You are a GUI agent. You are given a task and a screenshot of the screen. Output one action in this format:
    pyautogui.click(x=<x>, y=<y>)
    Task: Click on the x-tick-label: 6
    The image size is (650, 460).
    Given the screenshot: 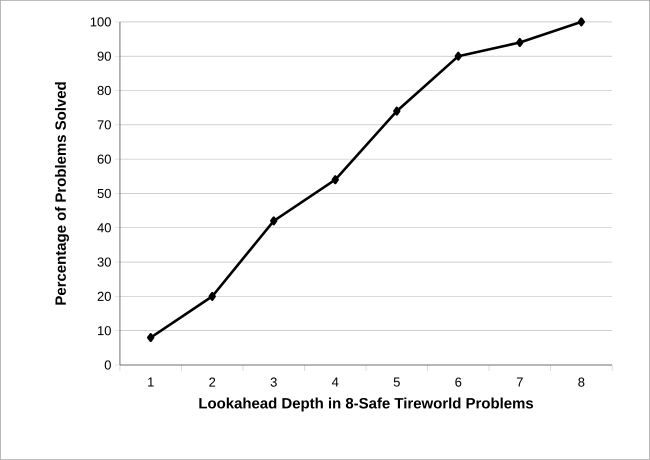 What is the action you would take?
    pyautogui.click(x=458, y=382)
    